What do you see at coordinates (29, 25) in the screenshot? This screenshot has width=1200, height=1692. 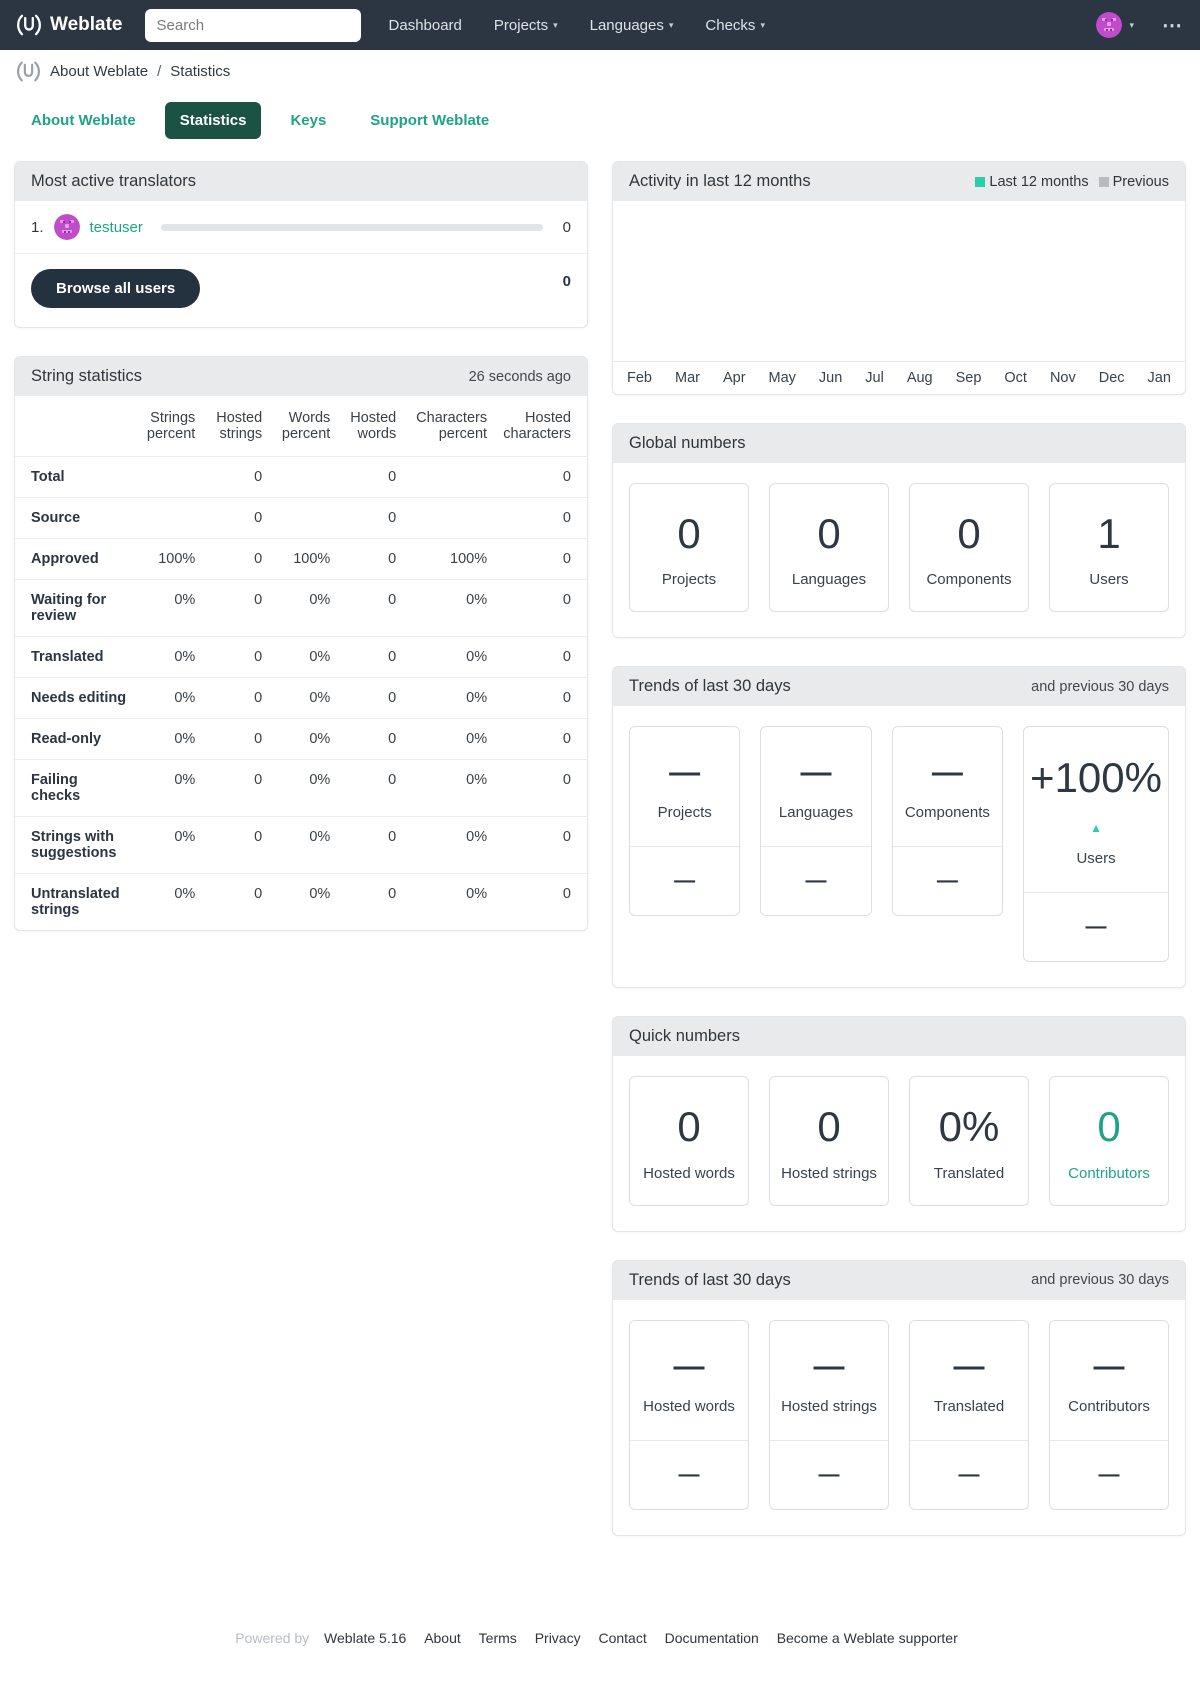 I see `weblate-logo-icon` at bounding box center [29, 25].